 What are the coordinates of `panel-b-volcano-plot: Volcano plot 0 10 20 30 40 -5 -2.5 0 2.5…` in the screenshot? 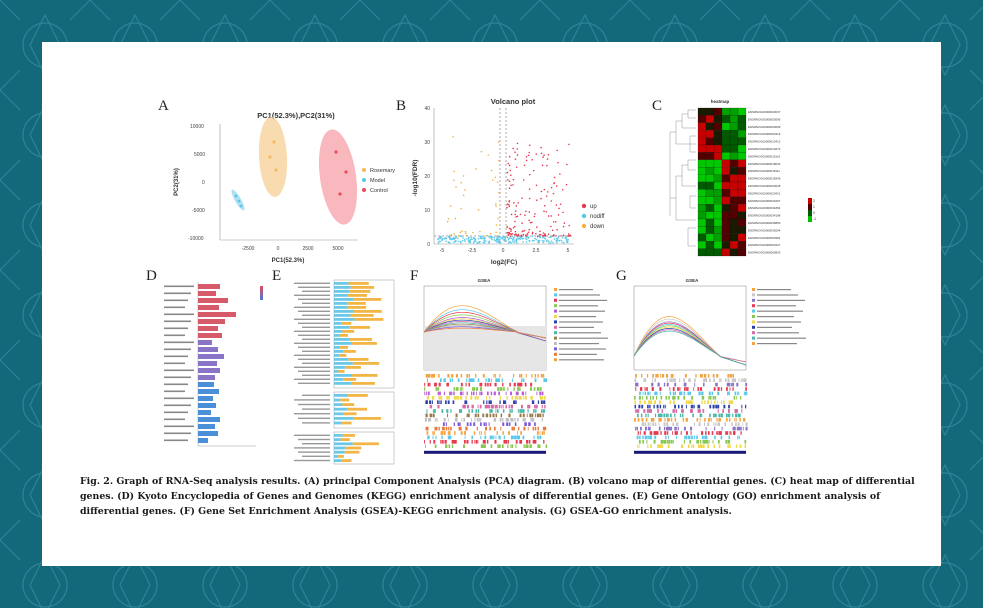 It's located at (508, 181).